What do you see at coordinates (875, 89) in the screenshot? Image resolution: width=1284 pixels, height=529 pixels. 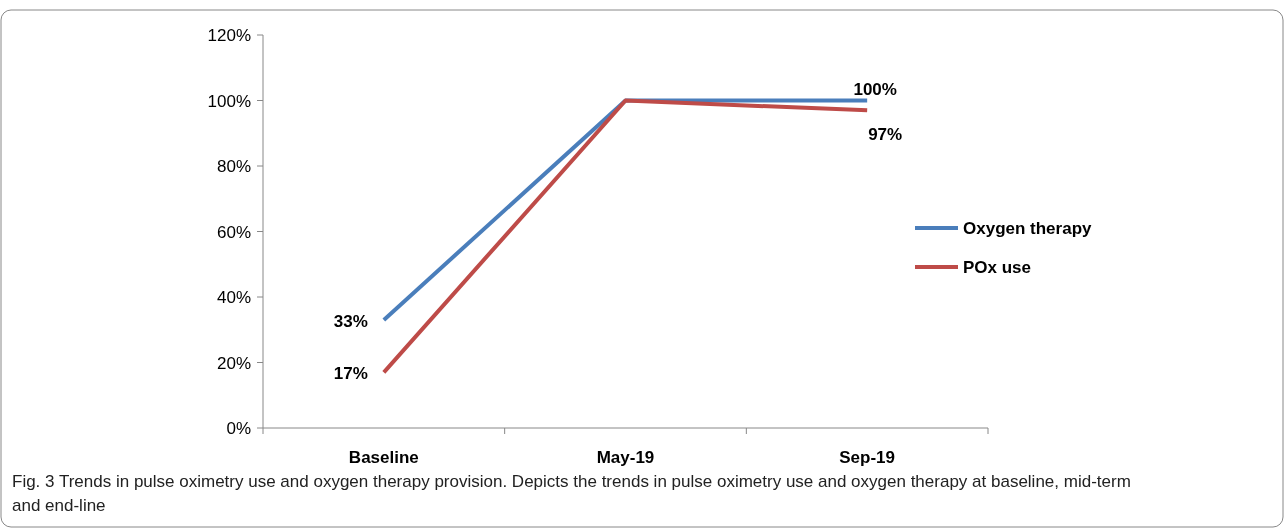 I see `data-label: 100%` at bounding box center [875, 89].